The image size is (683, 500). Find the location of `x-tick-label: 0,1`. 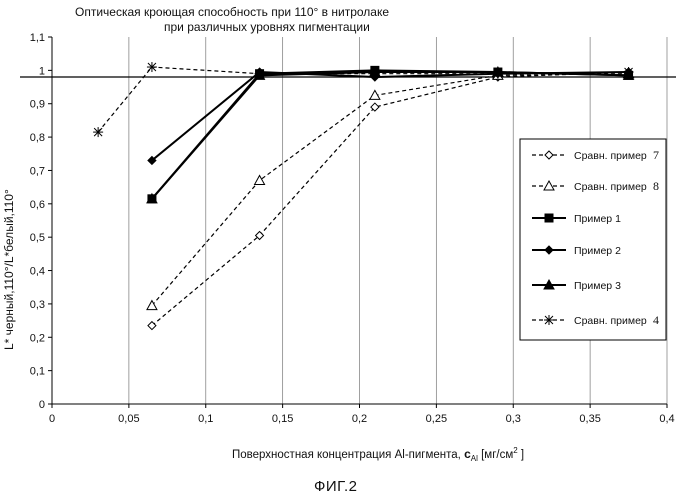

x-tick-label: 0,1 is located at coordinates (205, 419).